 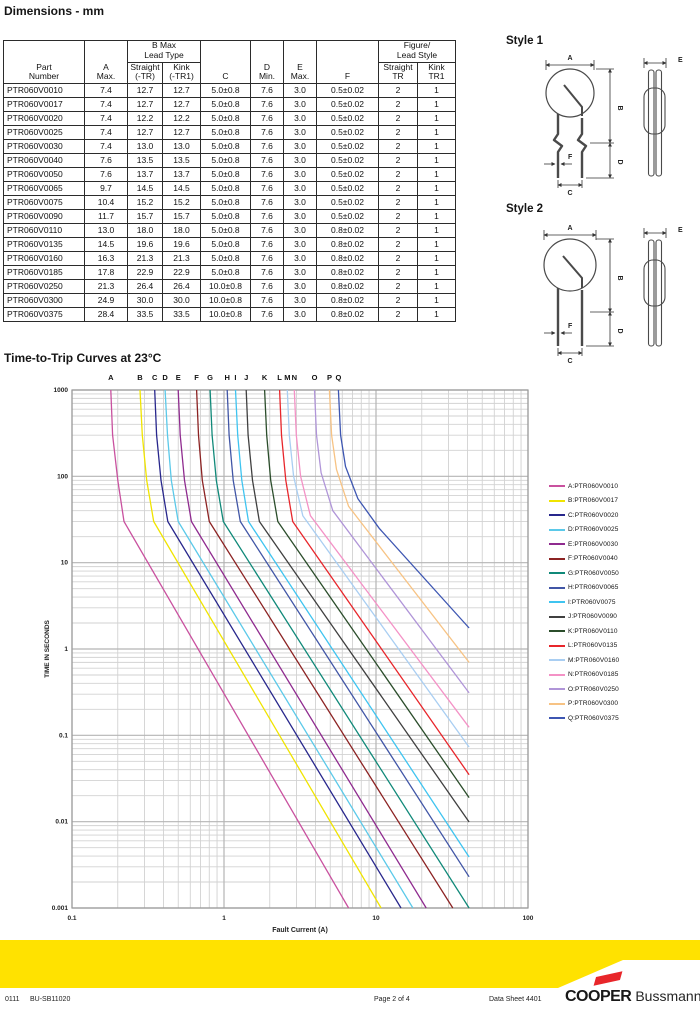 I want to click on curve-label-A: A, so click(x=111, y=377).